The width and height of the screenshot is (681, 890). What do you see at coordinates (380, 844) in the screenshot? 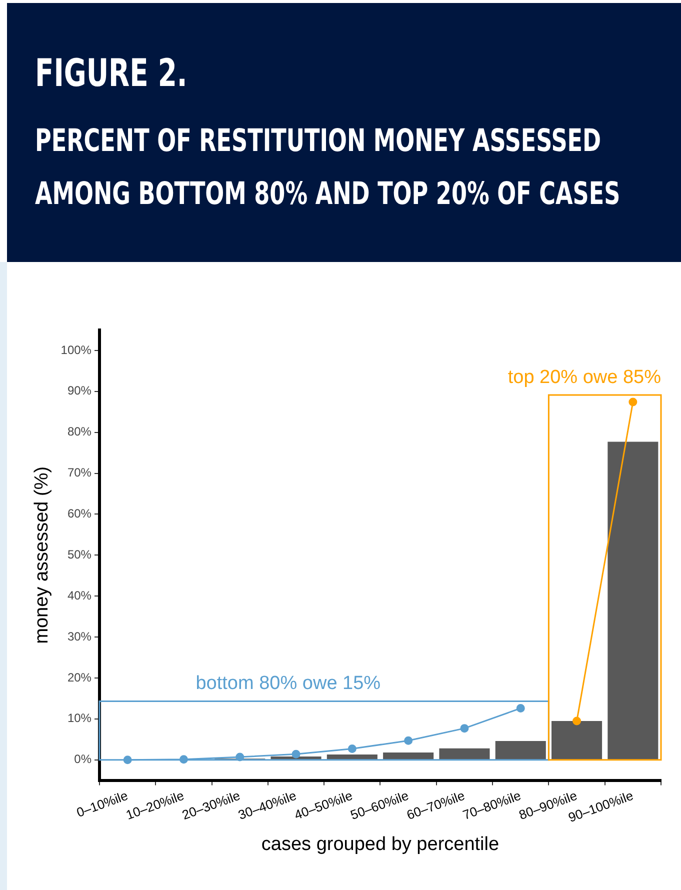
I see `x-axis-title: cases grouped by percentile` at bounding box center [380, 844].